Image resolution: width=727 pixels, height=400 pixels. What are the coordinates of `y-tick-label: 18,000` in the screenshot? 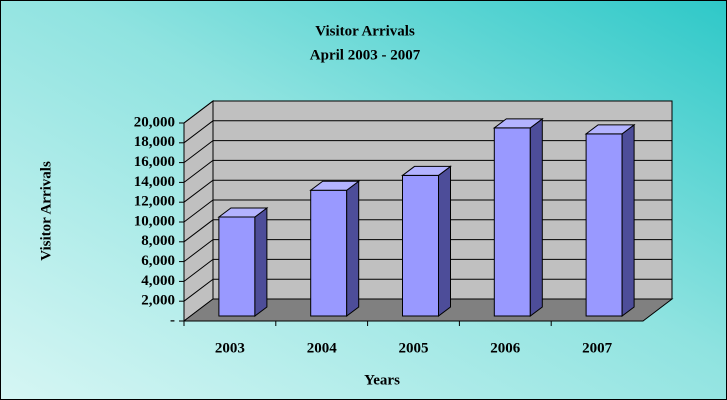 It's located at (154, 142).